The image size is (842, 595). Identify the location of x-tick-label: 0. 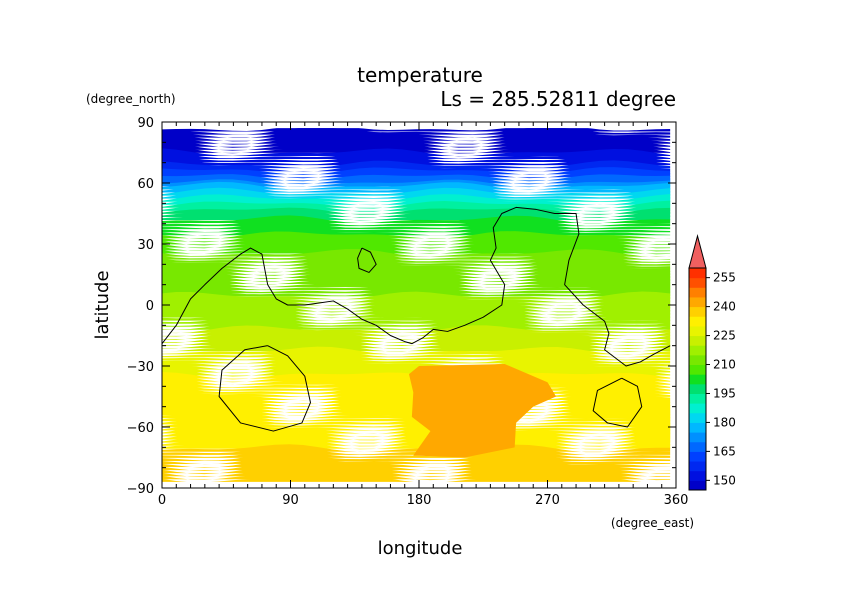
(162, 500).